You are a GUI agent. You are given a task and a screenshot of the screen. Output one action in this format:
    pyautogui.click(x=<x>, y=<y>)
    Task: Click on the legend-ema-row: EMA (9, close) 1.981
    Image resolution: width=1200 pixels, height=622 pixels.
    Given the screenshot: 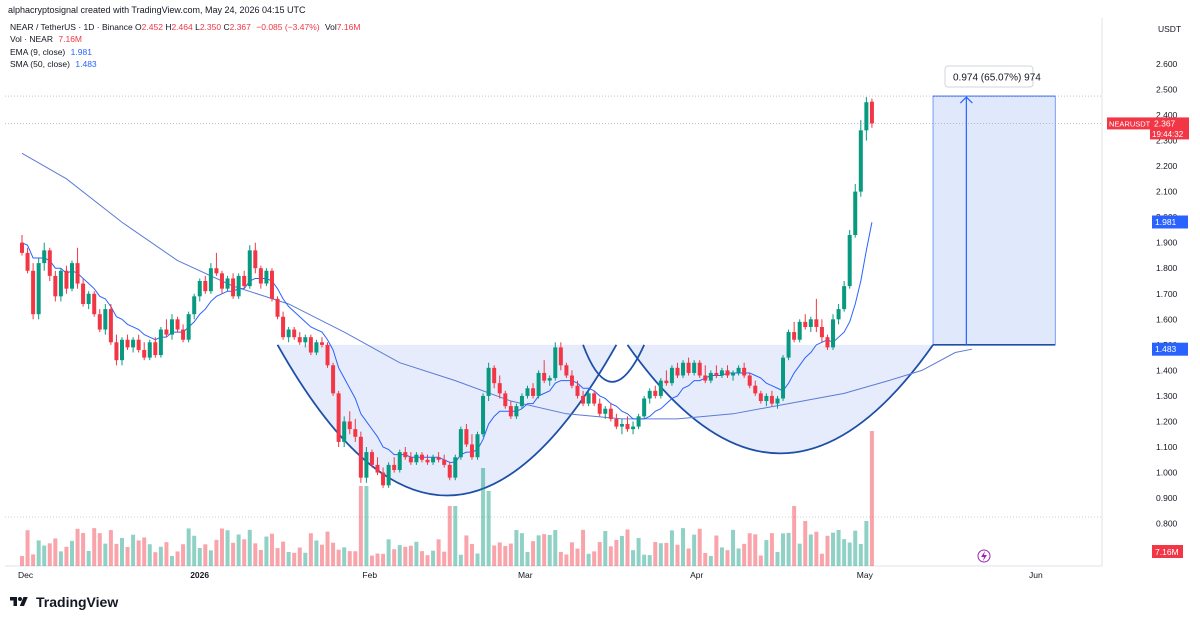 What is the action you would take?
    pyautogui.click(x=185, y=52)
    